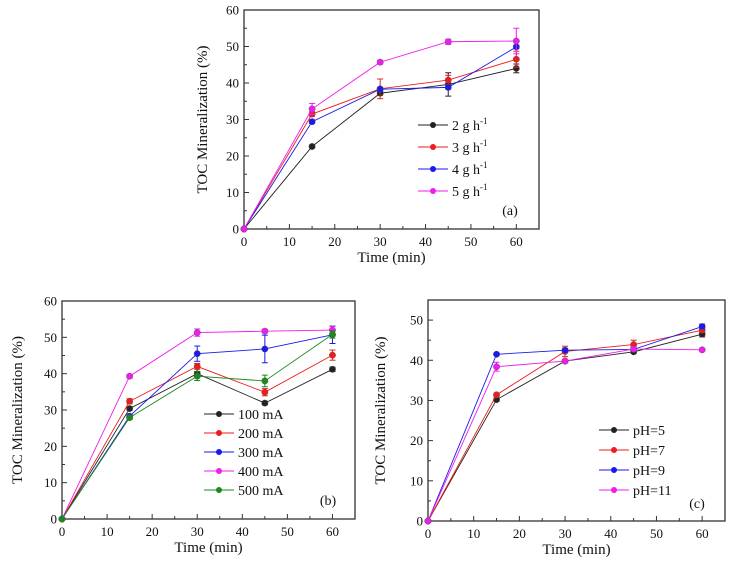  I want to click on series-3: pH=9, so click(565, 424).